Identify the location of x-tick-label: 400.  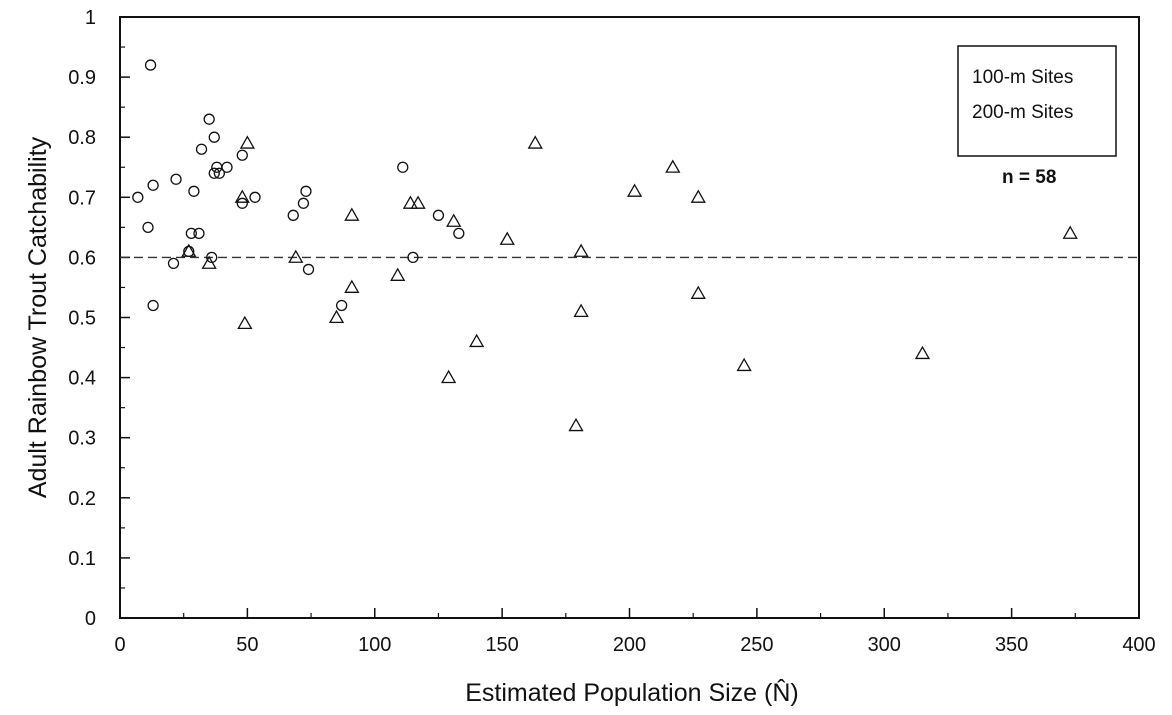
(1138, 645).